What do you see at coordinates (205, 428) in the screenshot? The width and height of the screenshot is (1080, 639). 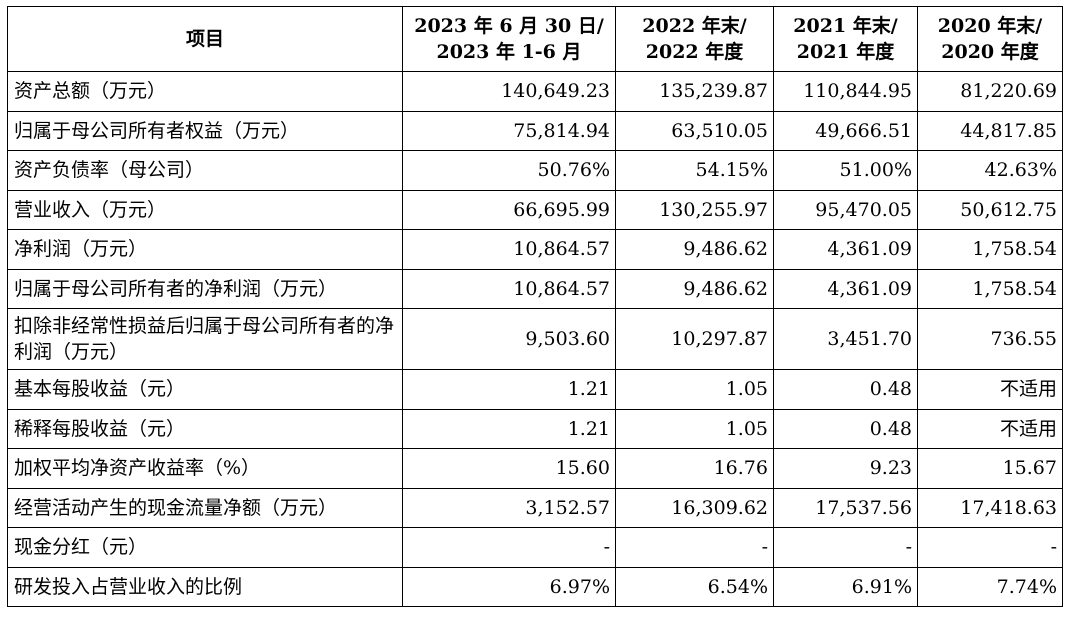 I see `row-label: 稀释每股收益（元）` at bounding box center [205, 428].